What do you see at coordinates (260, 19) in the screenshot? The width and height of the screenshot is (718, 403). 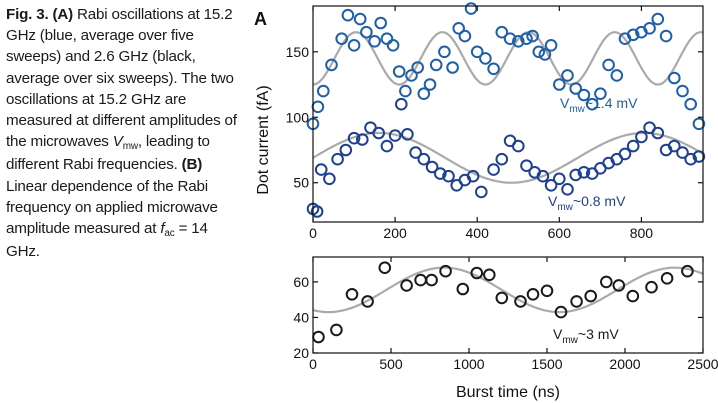 I see `panel-label-a: A` at bounding box center [260, 19].